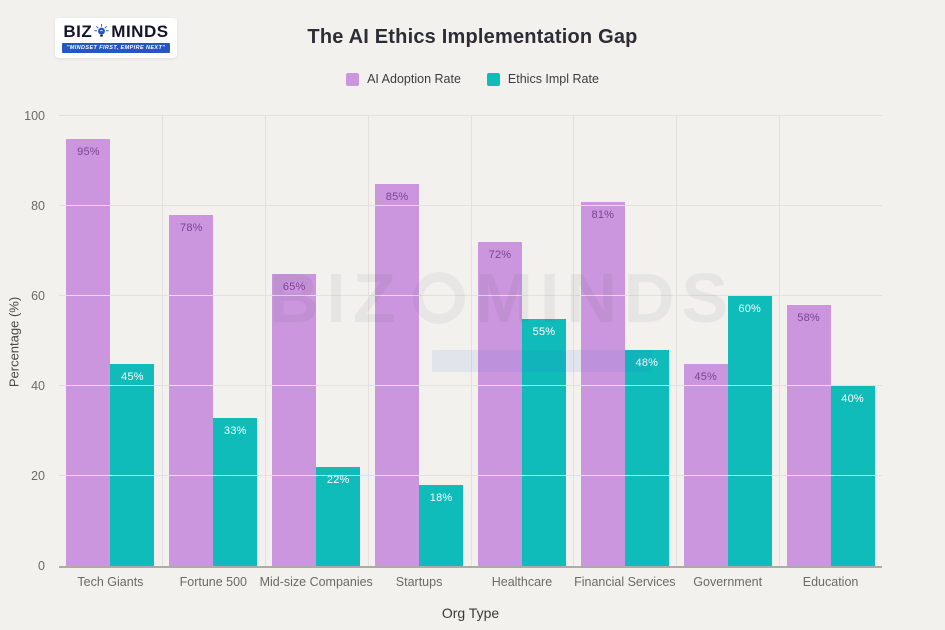  What do you see at coordinates (41, 565) in the screenshot?
I see `y-tick-label: 0` at bounding box center [41, 565].